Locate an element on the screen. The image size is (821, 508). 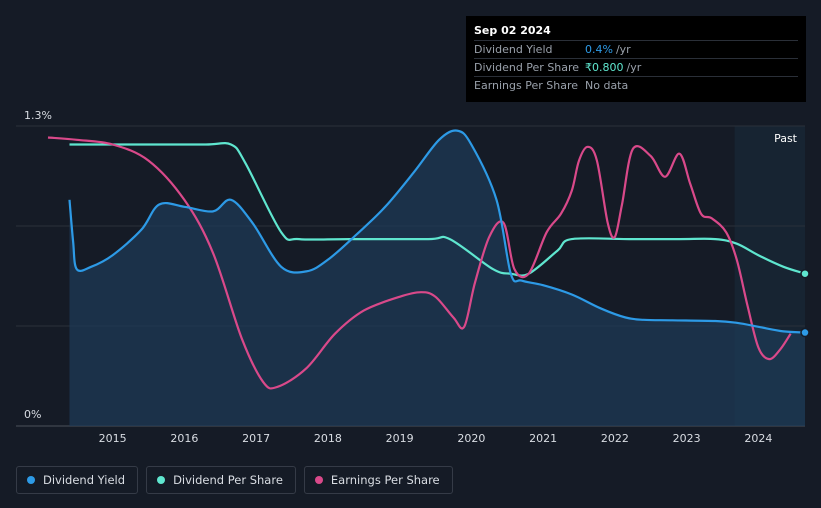
x-tick-label: 2017 is located at coordinates (256, 438).